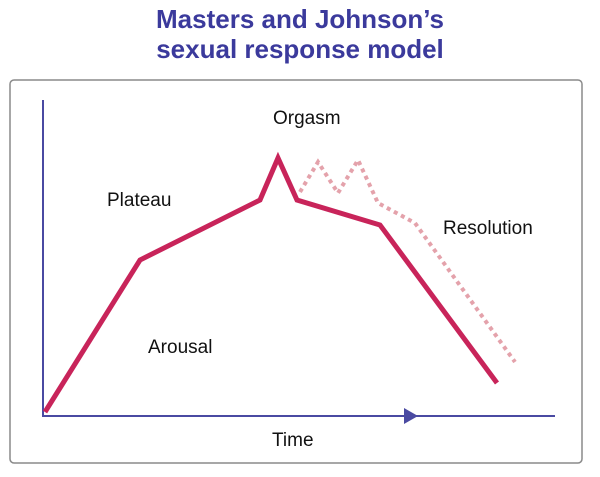  What do you see at coordinates (293, 440) in the screenshot?
I see `x-axis-label: Time` at bounding box center [293, 440].